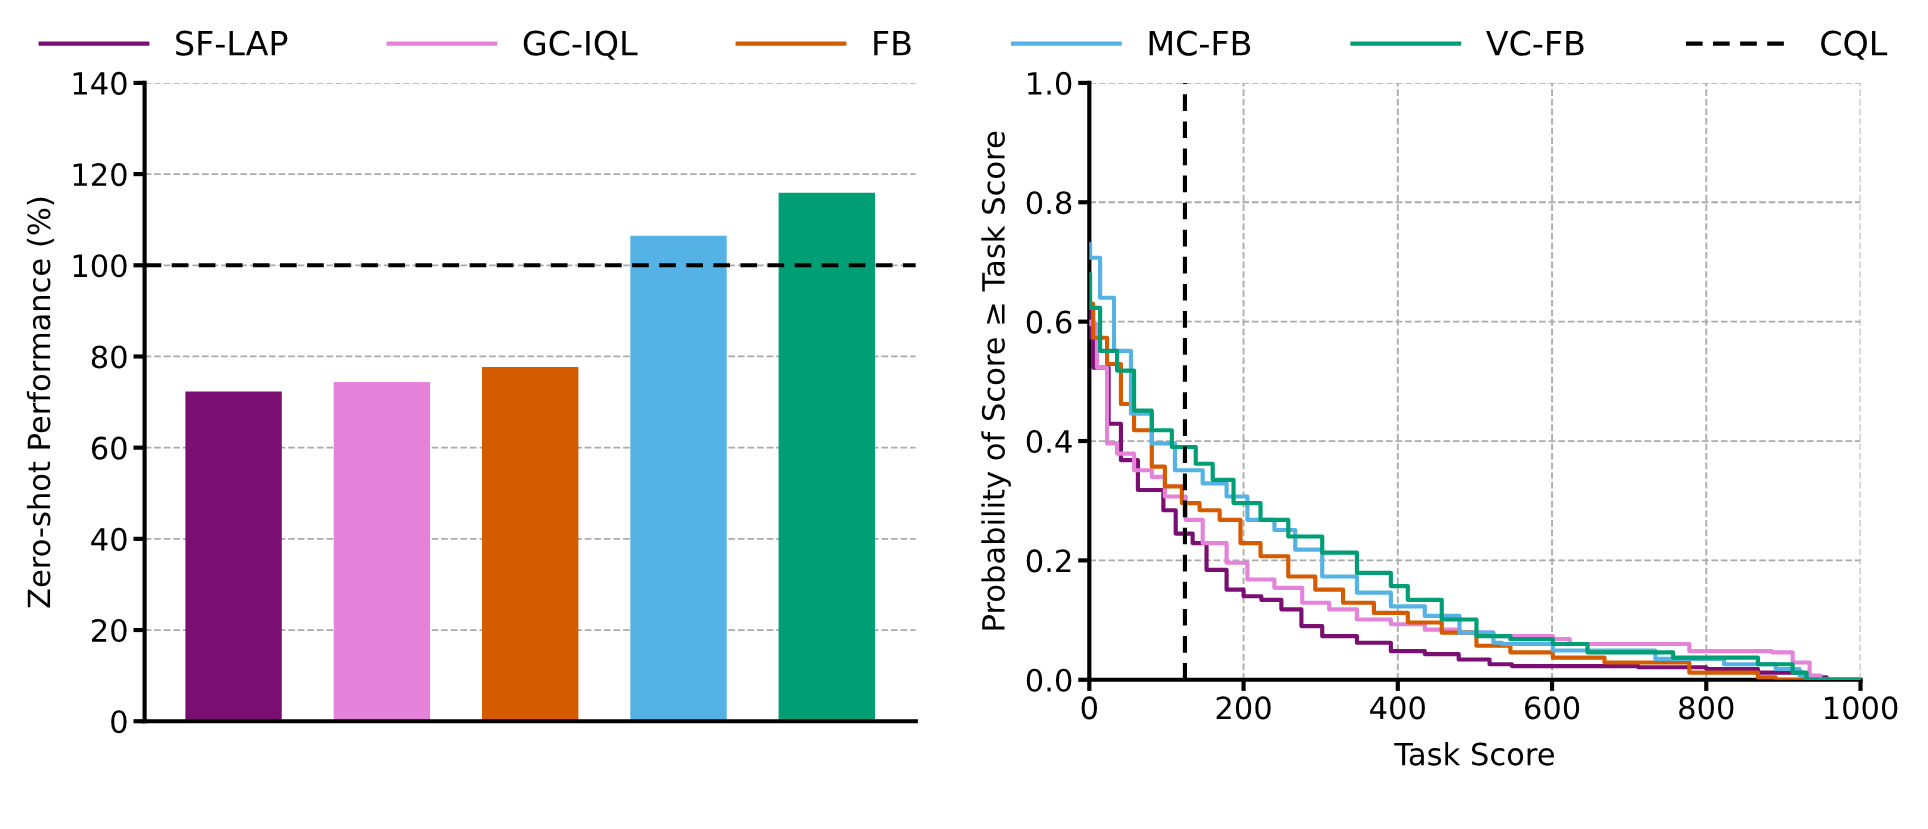 Image resolution: width=1928 pixels, height=829 pixels. What do you see at coordinates (109, 630) in the screenshot?
I see `y-tick-label: 20` at bounding box center [109, 630].